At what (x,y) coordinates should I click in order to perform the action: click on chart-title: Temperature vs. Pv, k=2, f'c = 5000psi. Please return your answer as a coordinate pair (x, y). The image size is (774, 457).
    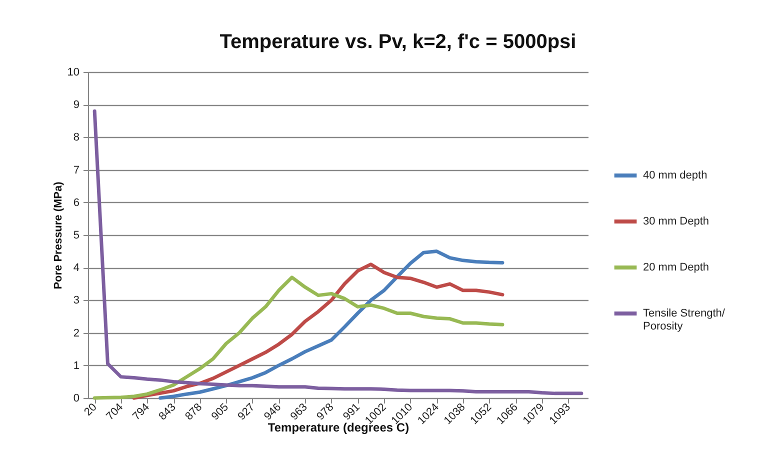
    Looking at the image, I should click on (398, 42).